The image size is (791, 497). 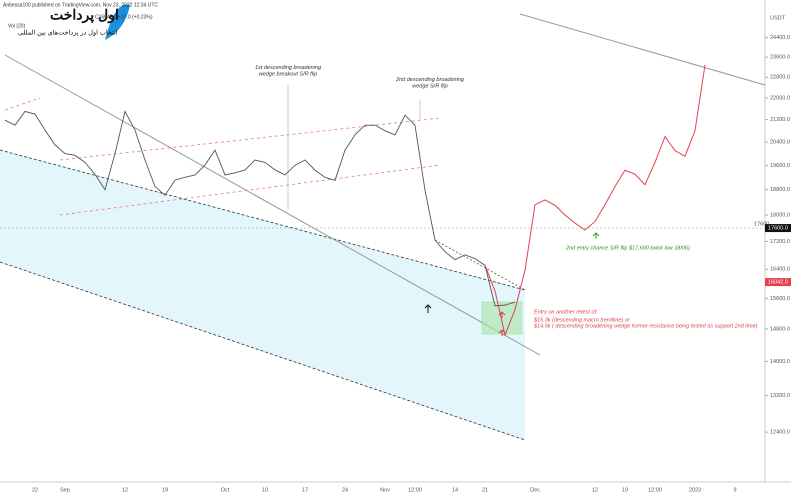 I want to click on annotation: $15.3k (descending macro trendline) or, so click(x=582, y=320).